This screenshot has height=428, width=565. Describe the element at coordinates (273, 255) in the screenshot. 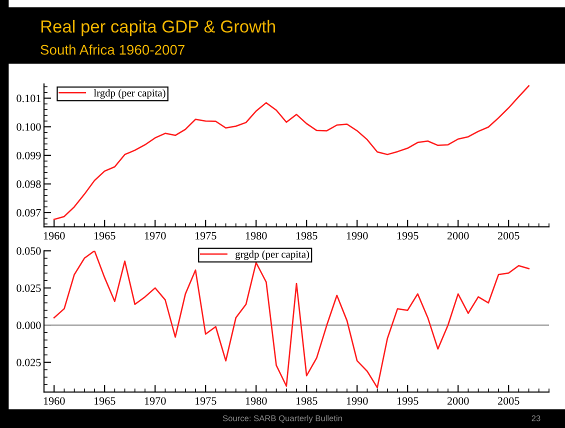

I see `legend-label: grgdp (per capita)` at that location.